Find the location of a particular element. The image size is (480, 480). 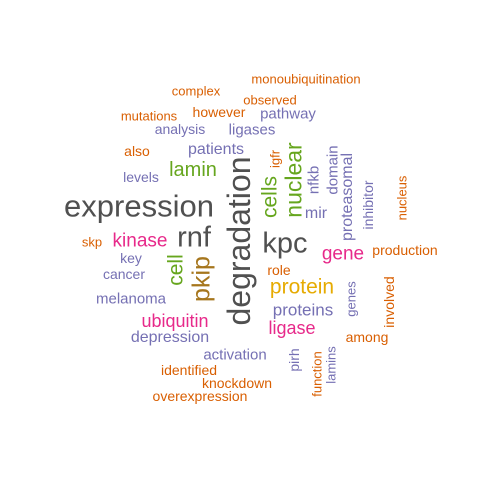

word-key: key is located at coordinates (131, 258).